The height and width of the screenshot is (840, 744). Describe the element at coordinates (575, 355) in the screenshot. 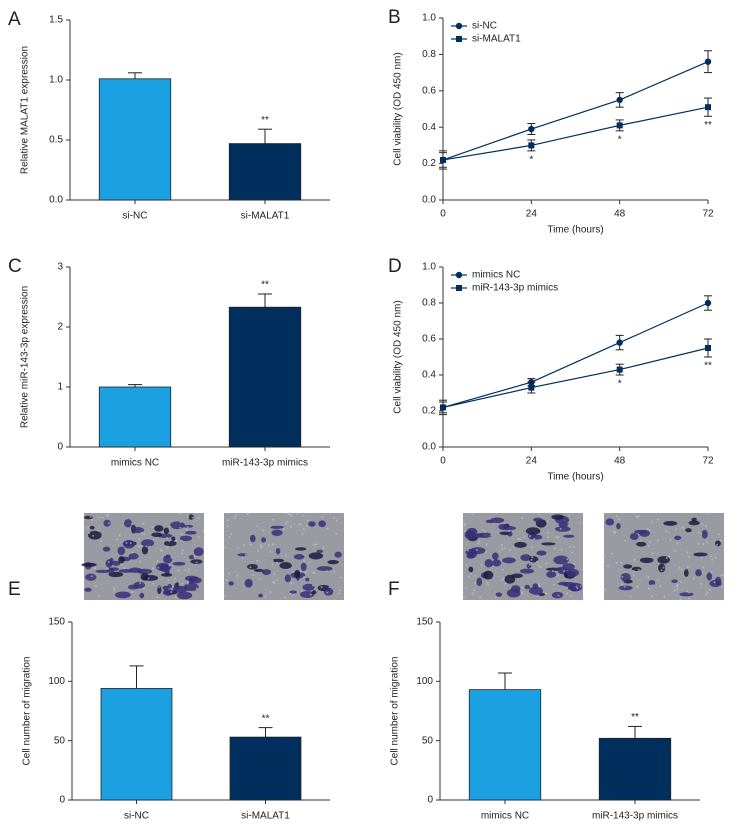

I see `series-line` at that location.